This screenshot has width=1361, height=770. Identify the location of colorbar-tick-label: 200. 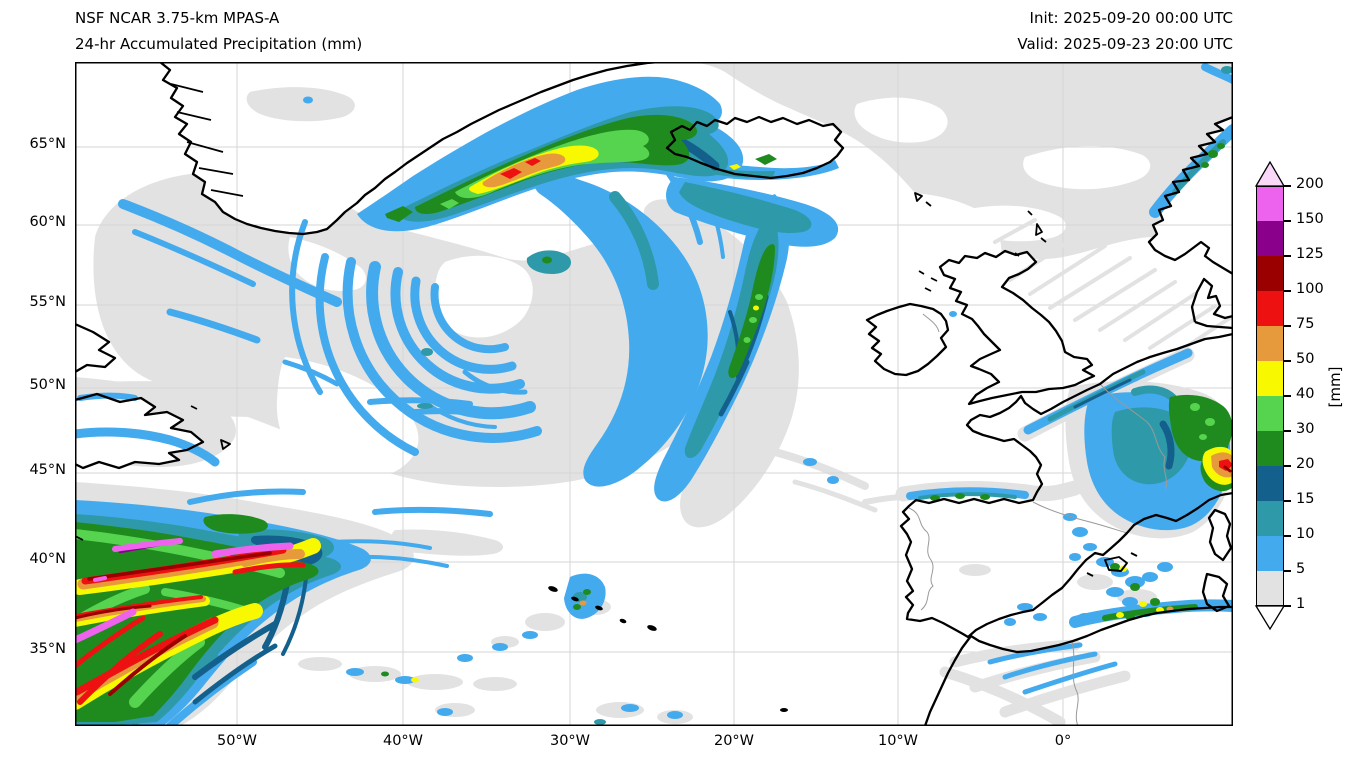
(1310, 184).